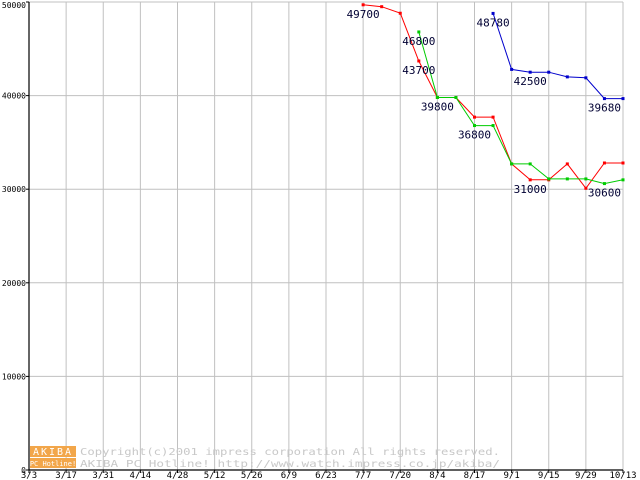  Describe the element at coordinates (363, 475) in the screenshot. I see `x-tick-label: 7/7` at that location.